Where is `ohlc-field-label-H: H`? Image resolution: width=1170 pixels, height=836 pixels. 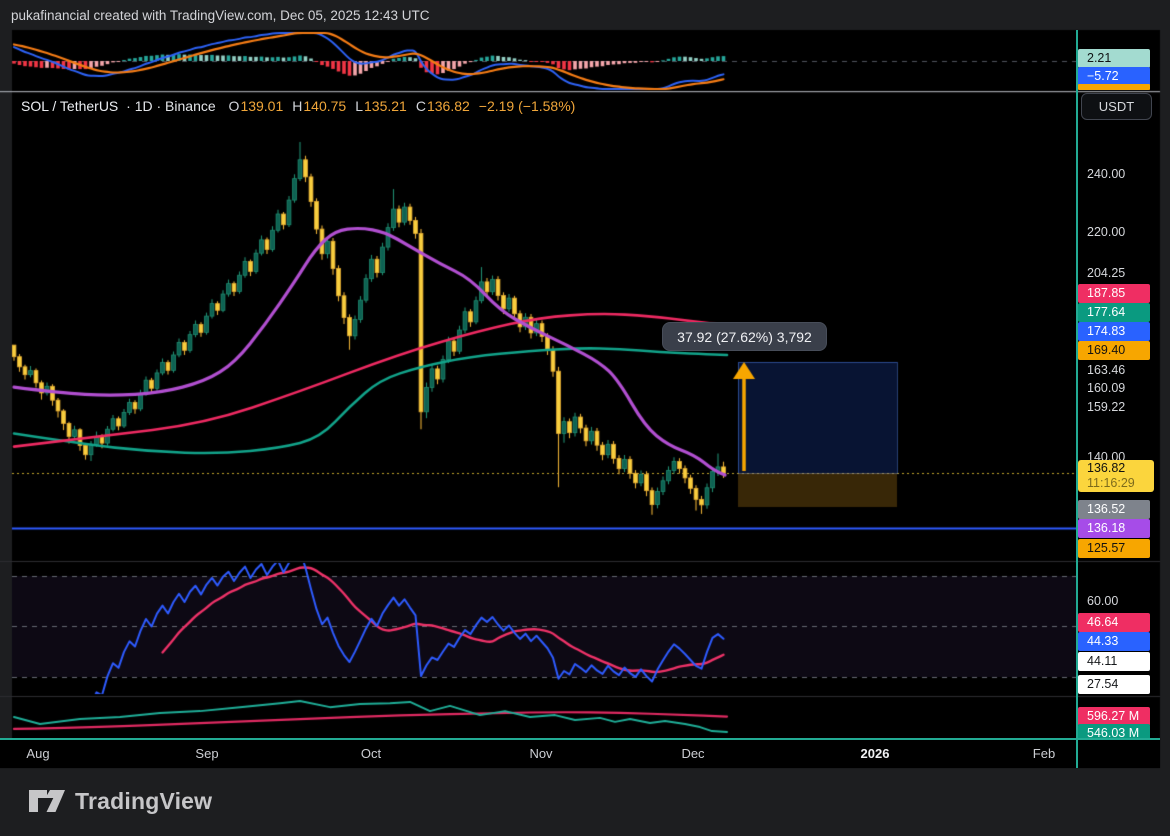 ohlc-field-label-H: H is located at coordinates (297, 106).